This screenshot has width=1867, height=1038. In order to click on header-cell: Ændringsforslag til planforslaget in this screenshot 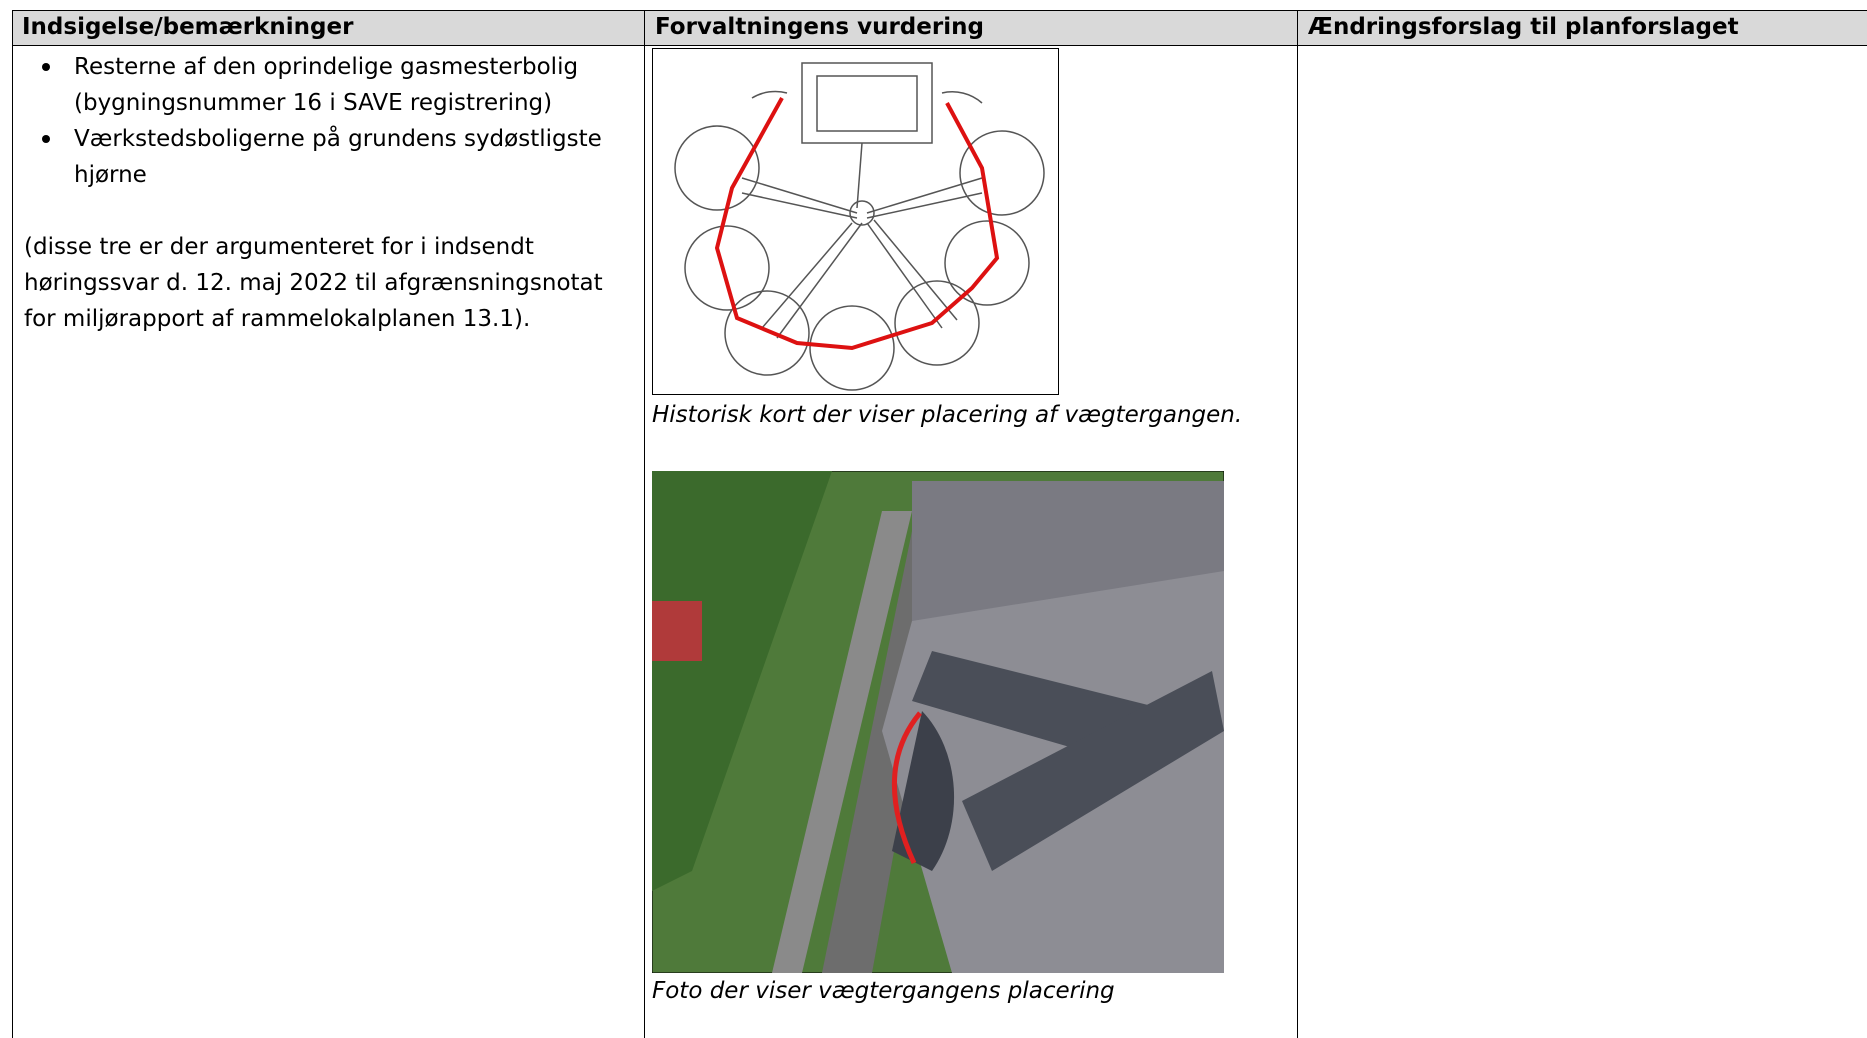, I will do `click(1582, 27)`.